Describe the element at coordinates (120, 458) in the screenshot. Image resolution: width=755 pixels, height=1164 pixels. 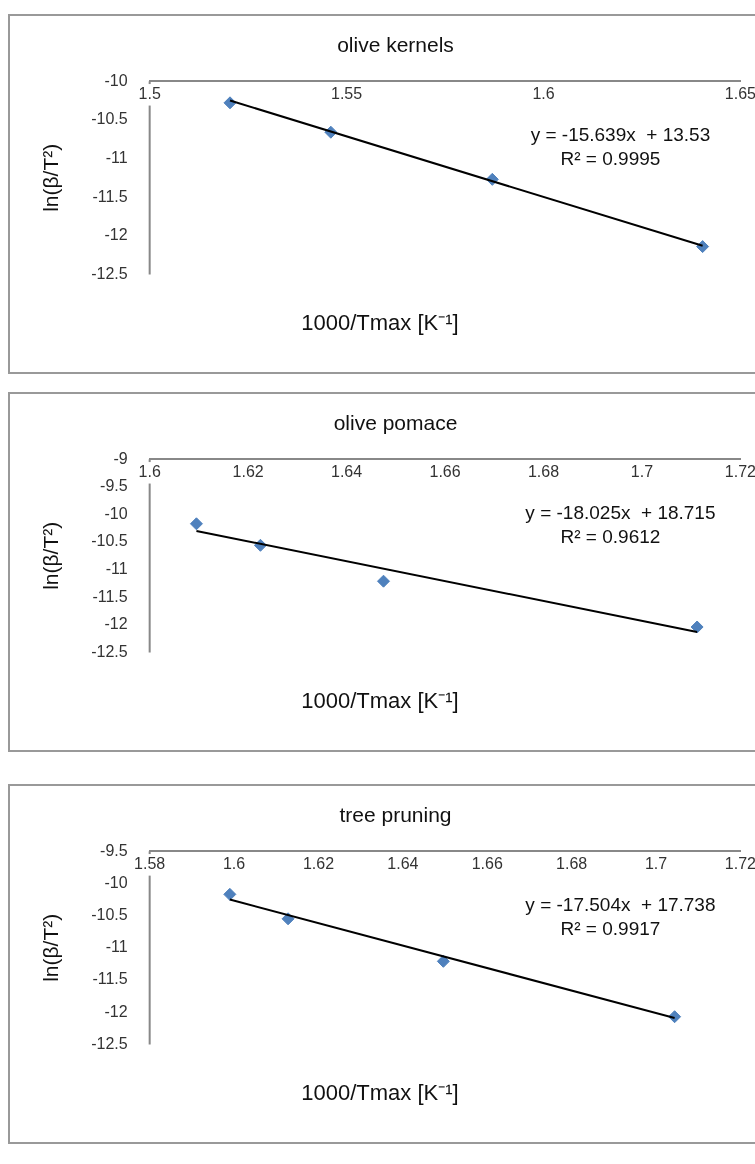
I see `y-tick-label: -9` at that location.